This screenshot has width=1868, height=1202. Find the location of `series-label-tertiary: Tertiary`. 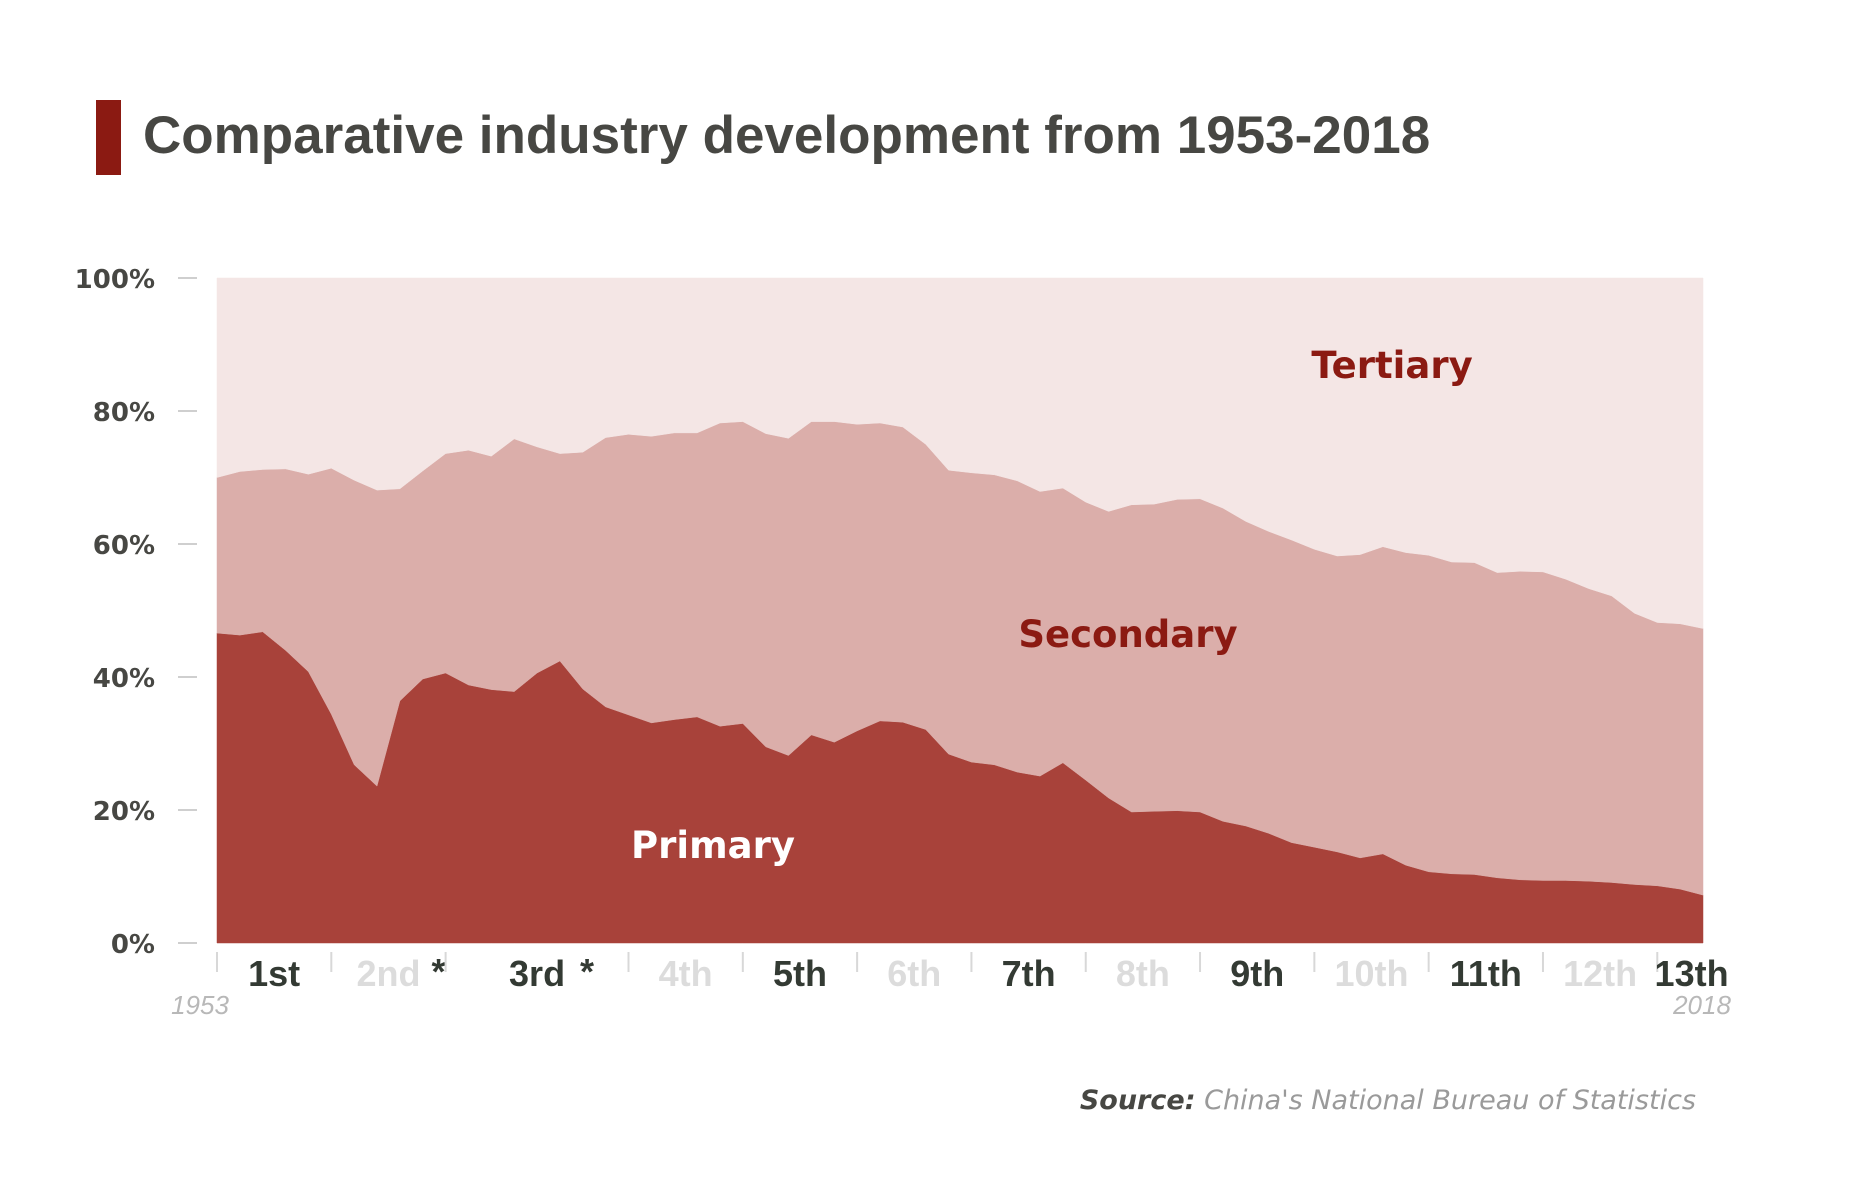

series-label-tertiary: Tertiary is located at coordinates (1391, 365).